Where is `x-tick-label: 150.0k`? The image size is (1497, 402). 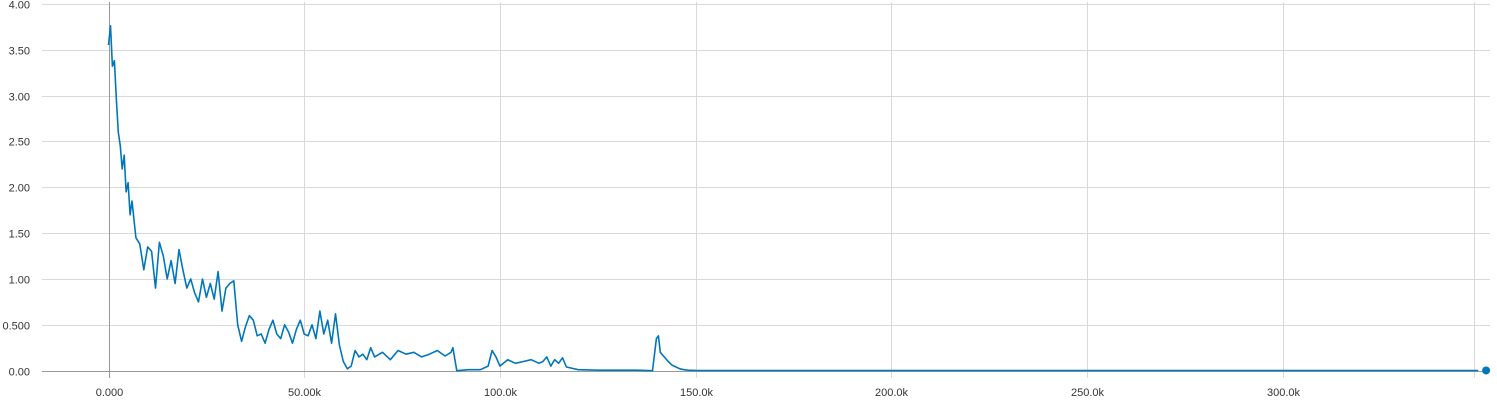 x-tick-label: 150.0k is located at coordinates (697, 393).